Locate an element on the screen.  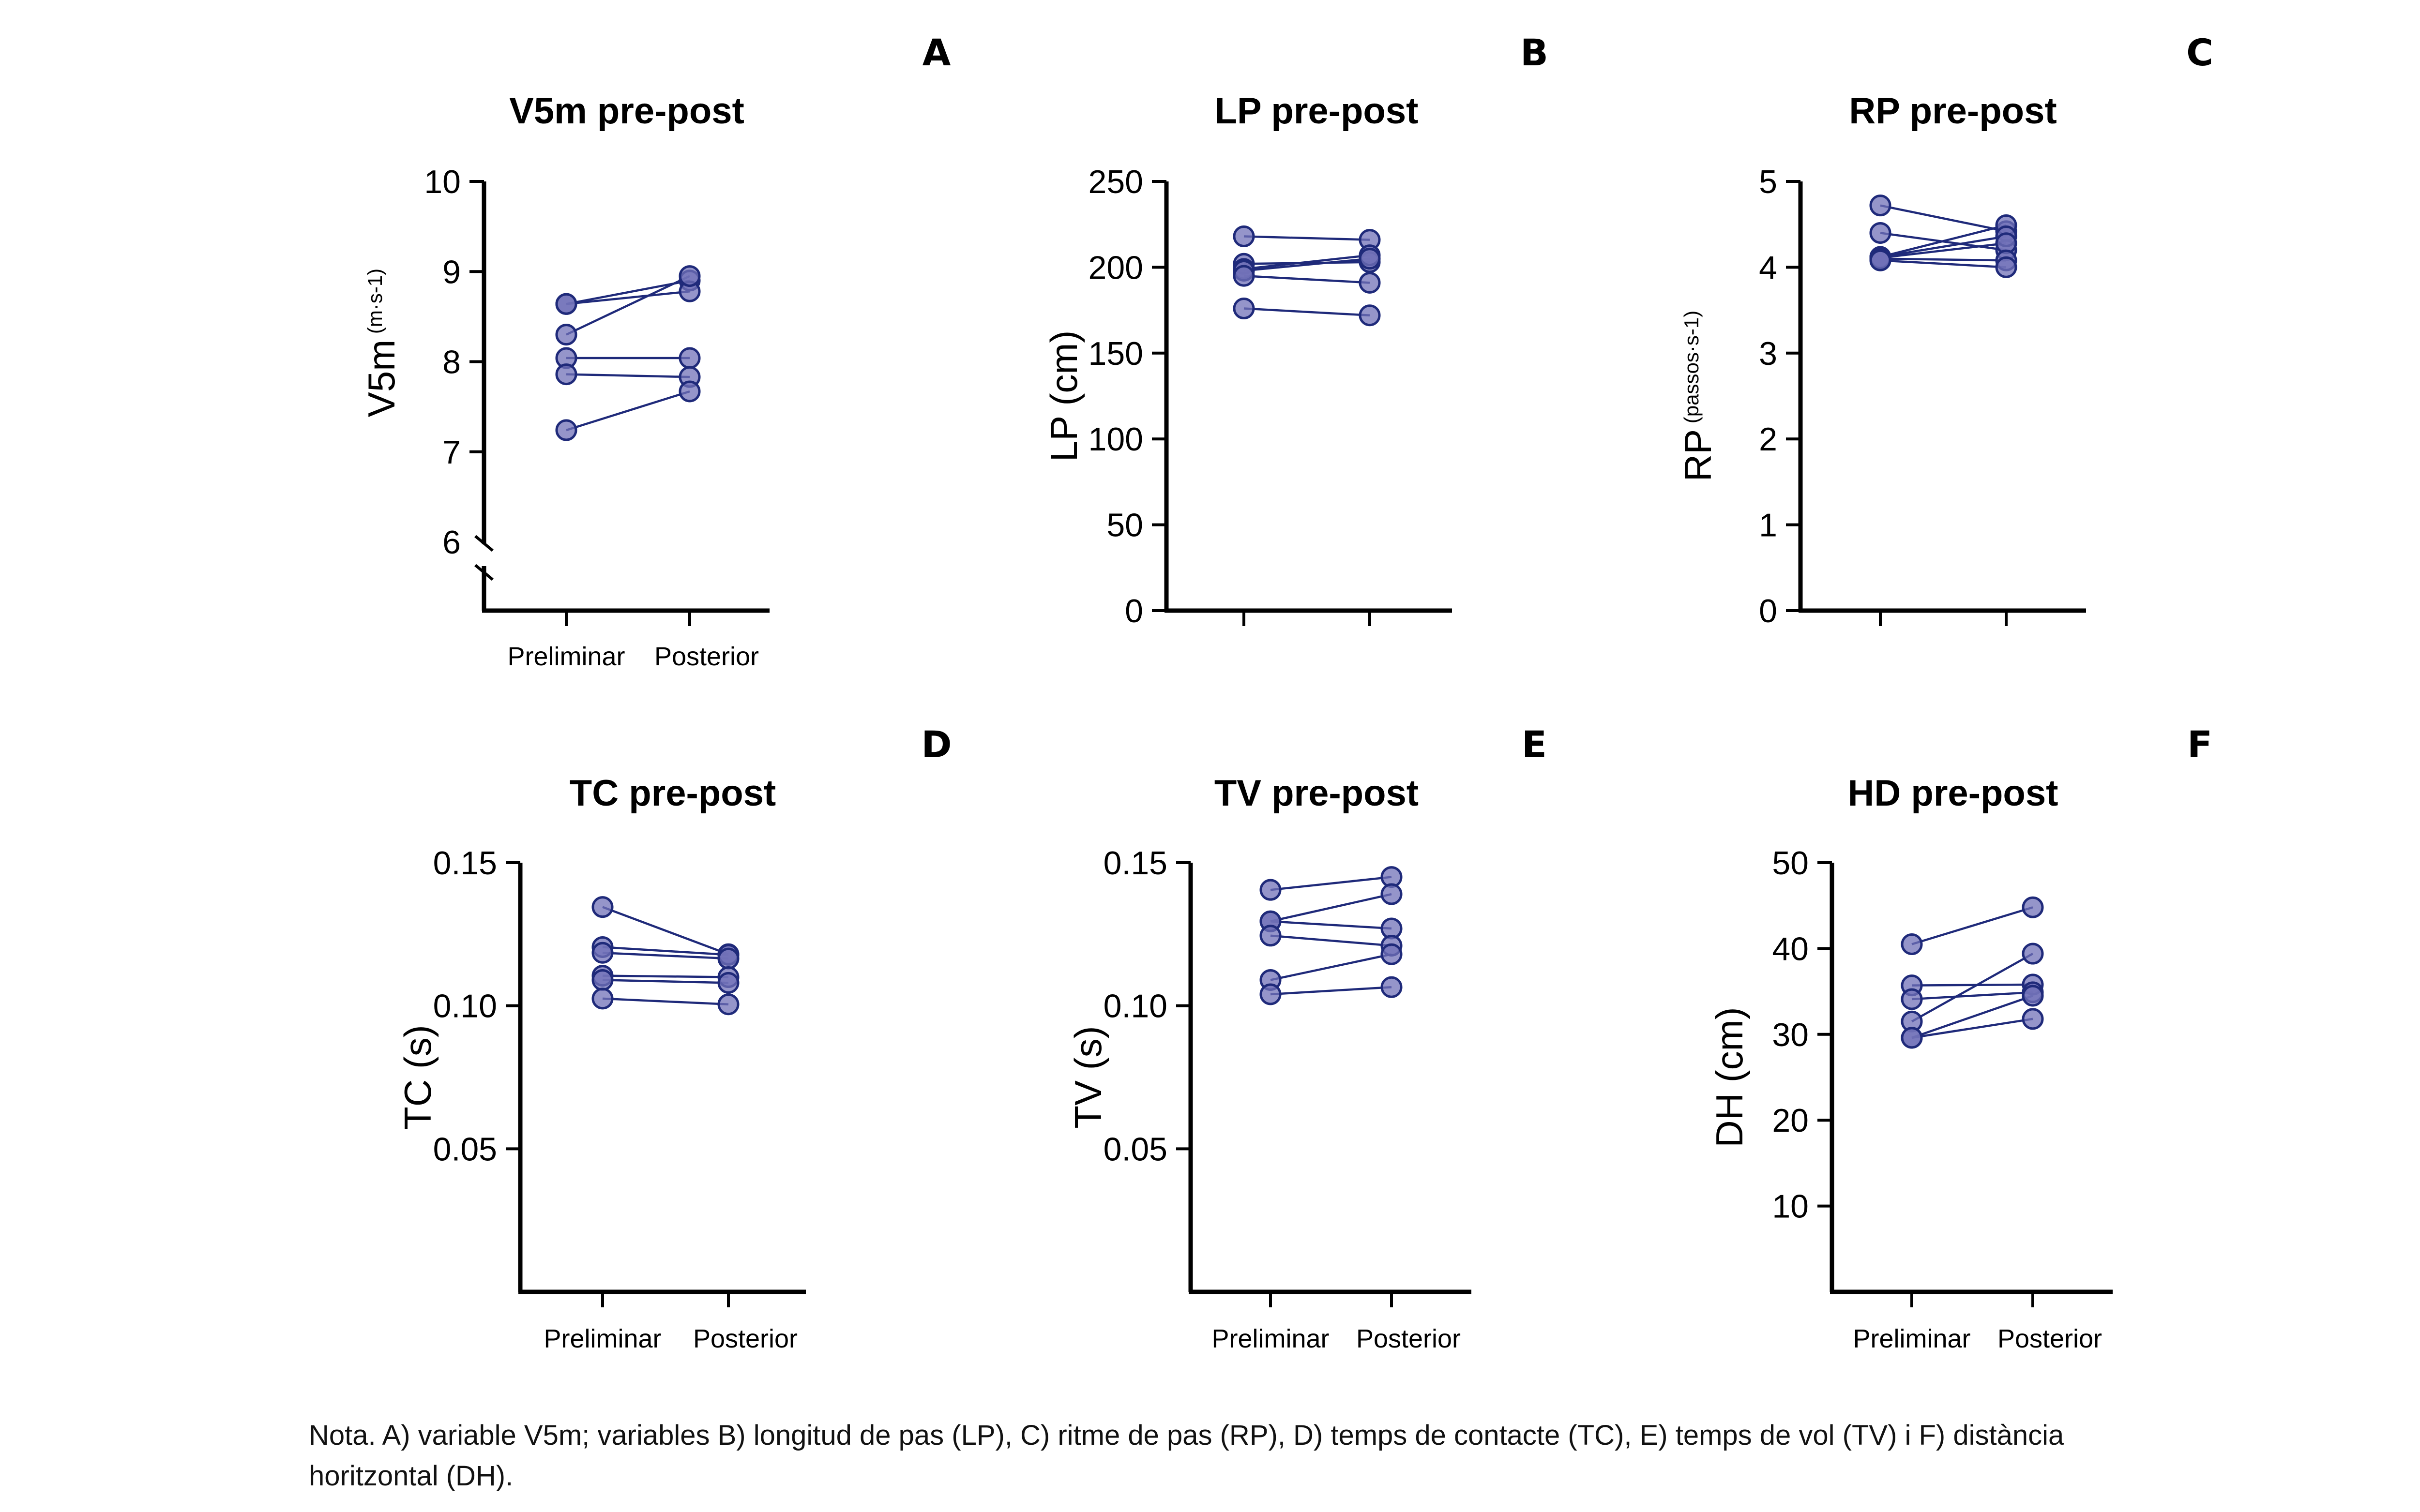
chart-title: TC pre-post is located at coordinates (673, 794).